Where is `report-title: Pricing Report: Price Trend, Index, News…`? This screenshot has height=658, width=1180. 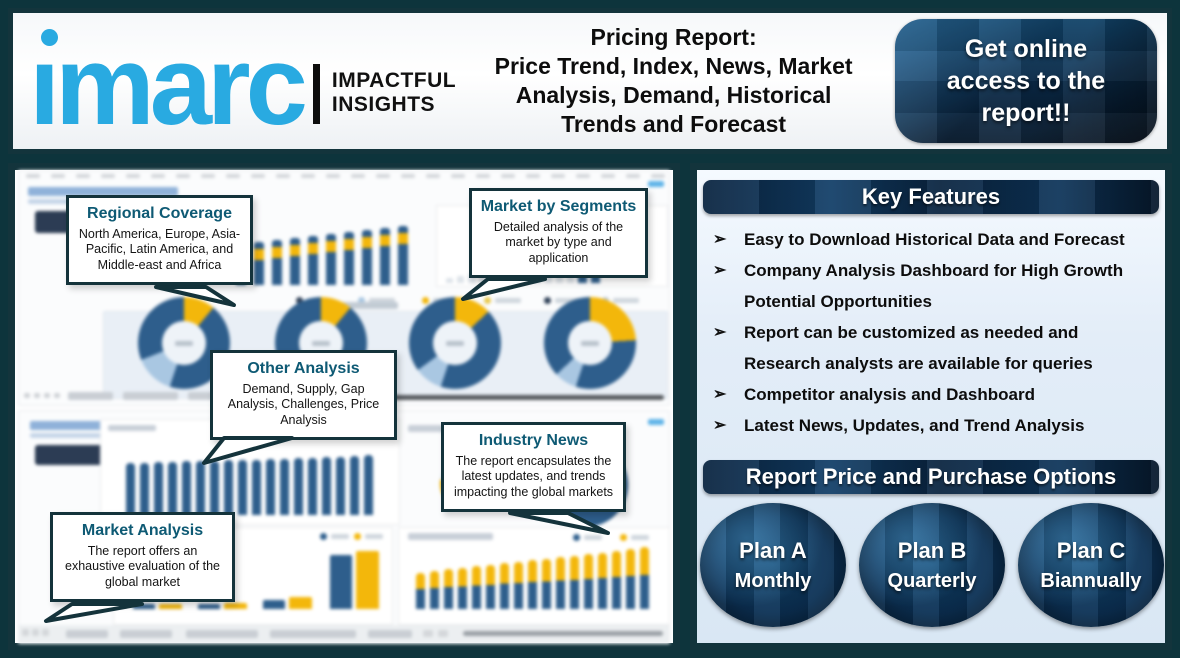 report-title: Pricing Report: Price Trend, Index, News… is located at coordinates (675, 81).